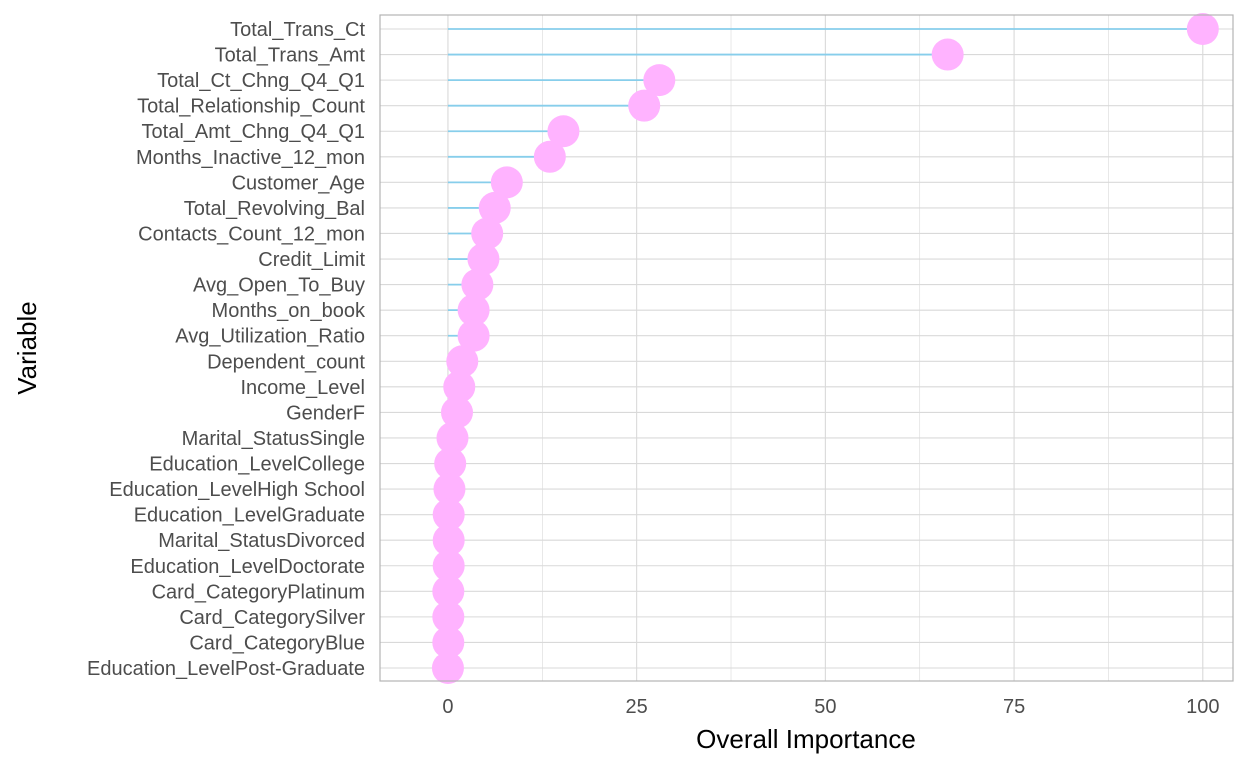 The height and width of the screenshot is (773, 1248). I want to click on y-tick-label: Income_Level, so click(302, 388).